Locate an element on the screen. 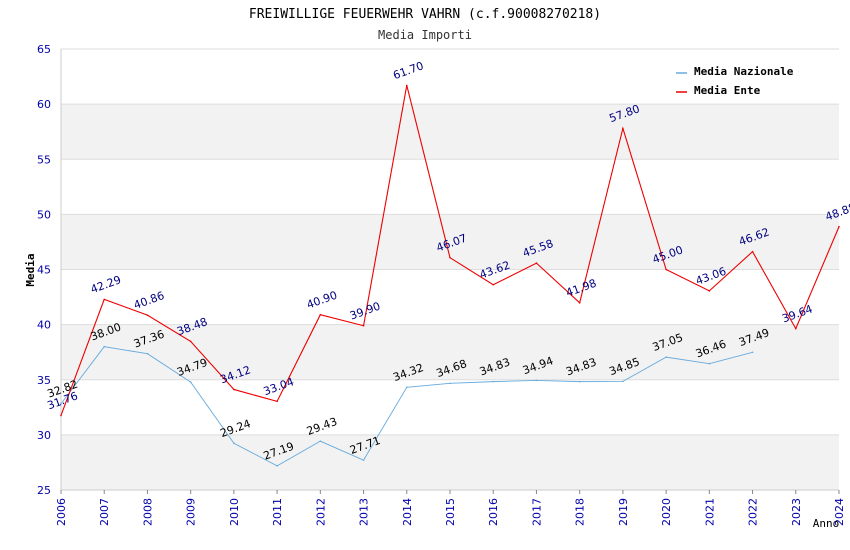 The width and height of the screenshot is (850, 550). x-tick-label: 2024 is located at coordinates (839, 512).